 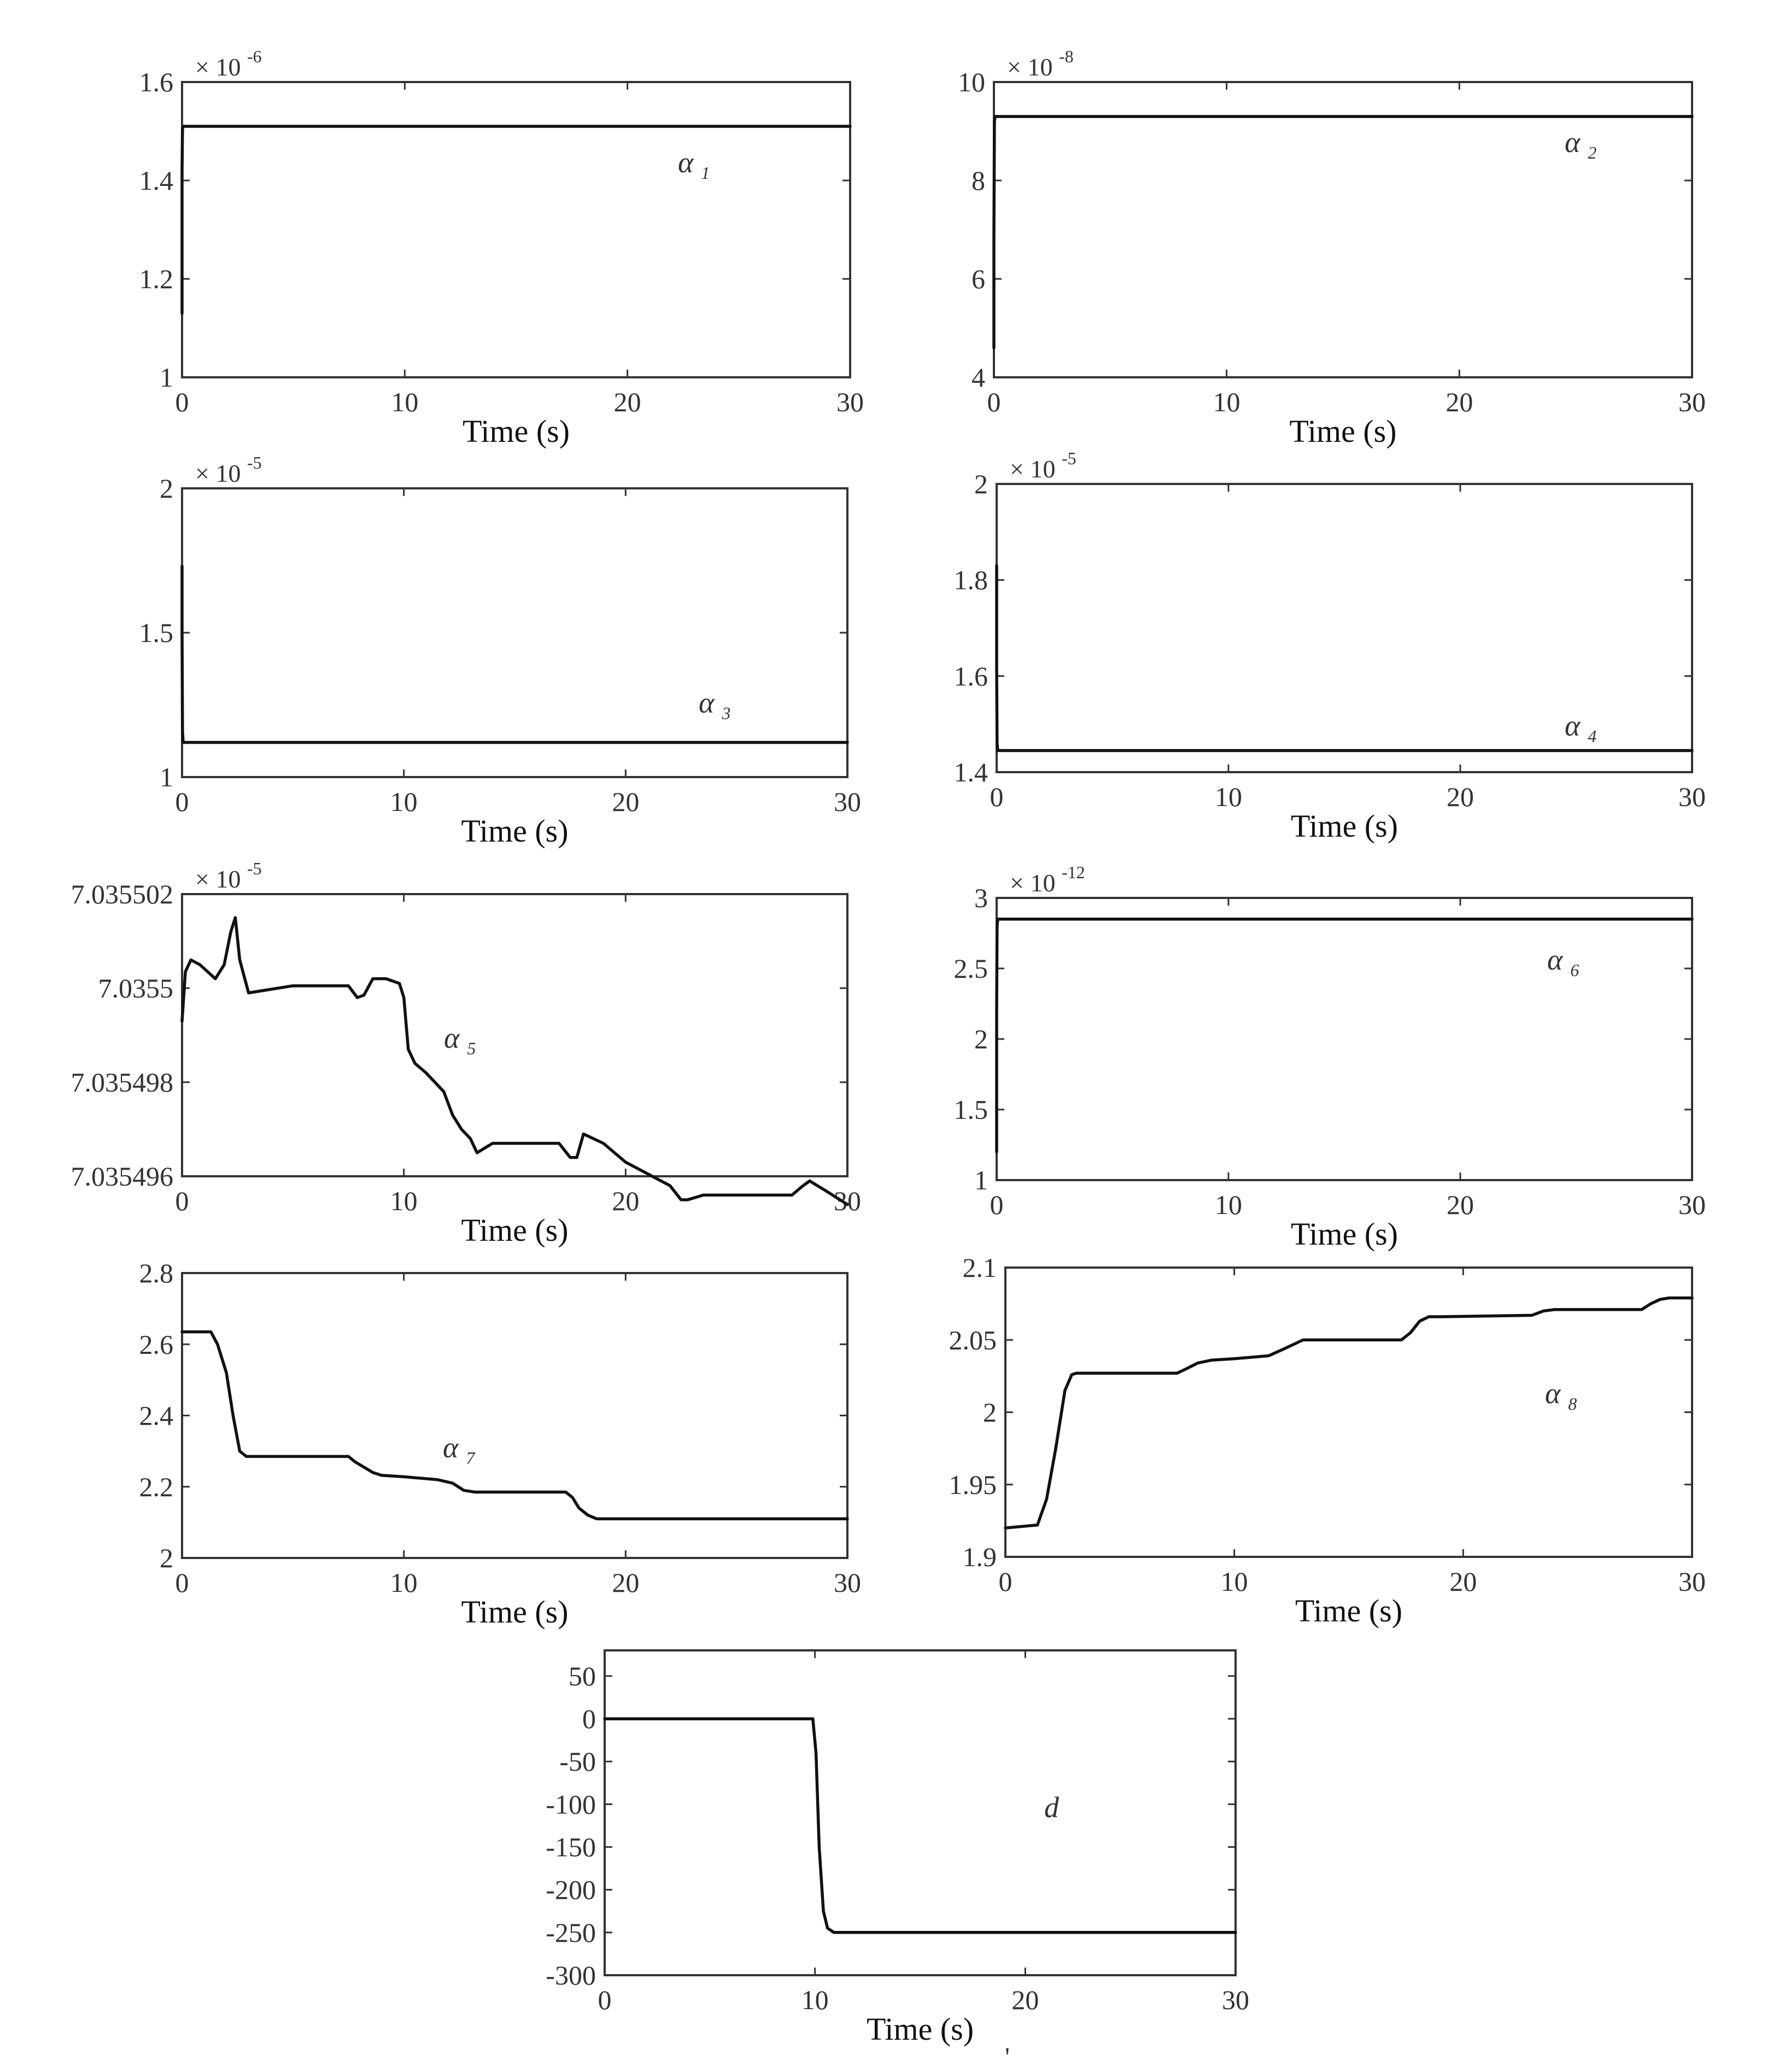 What do you see at coordinates (571, 1848) in the screenshot?
I see `y-tick-label: -150` at bounding box center [571, 1848].